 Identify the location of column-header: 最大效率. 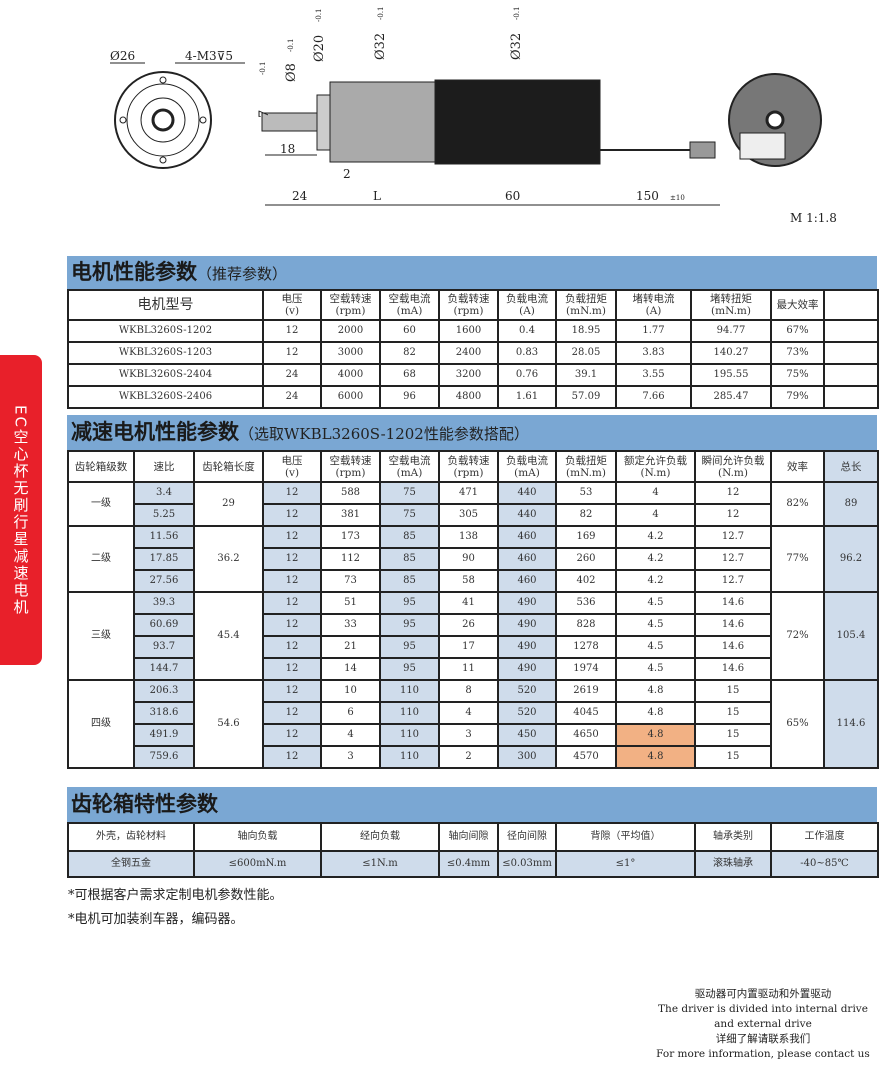
(797, 305).